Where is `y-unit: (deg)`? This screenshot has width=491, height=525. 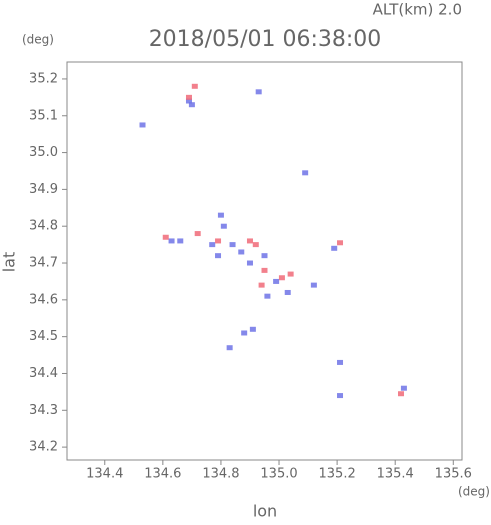 y-unit: (deg) is located at coordinates (38, 40).